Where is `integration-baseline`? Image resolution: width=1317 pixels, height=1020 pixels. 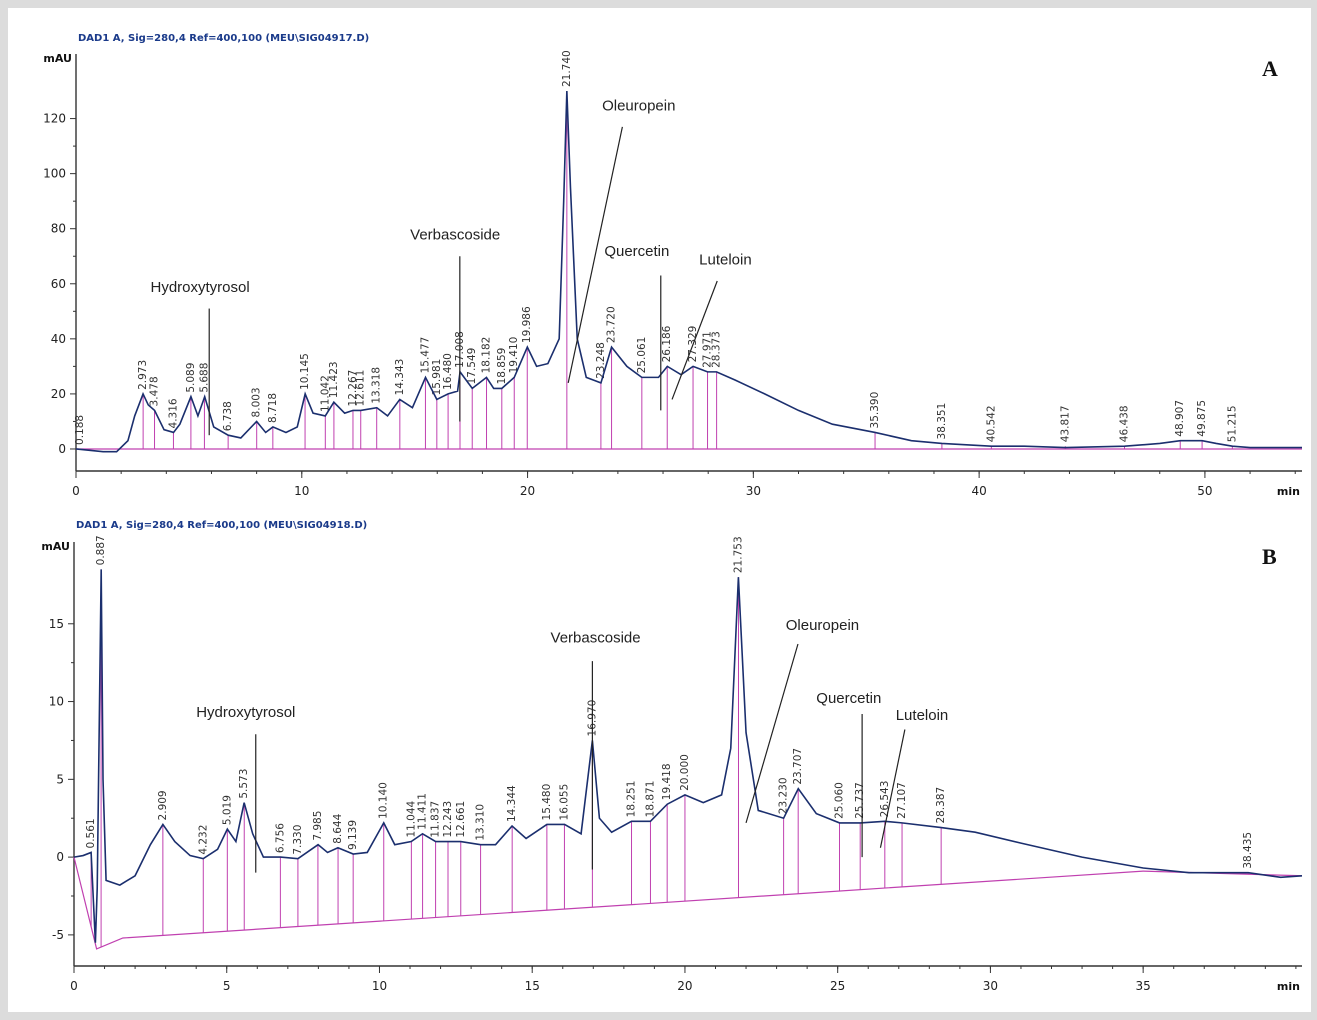
integration-baseline is located at coordinates (688, 903).